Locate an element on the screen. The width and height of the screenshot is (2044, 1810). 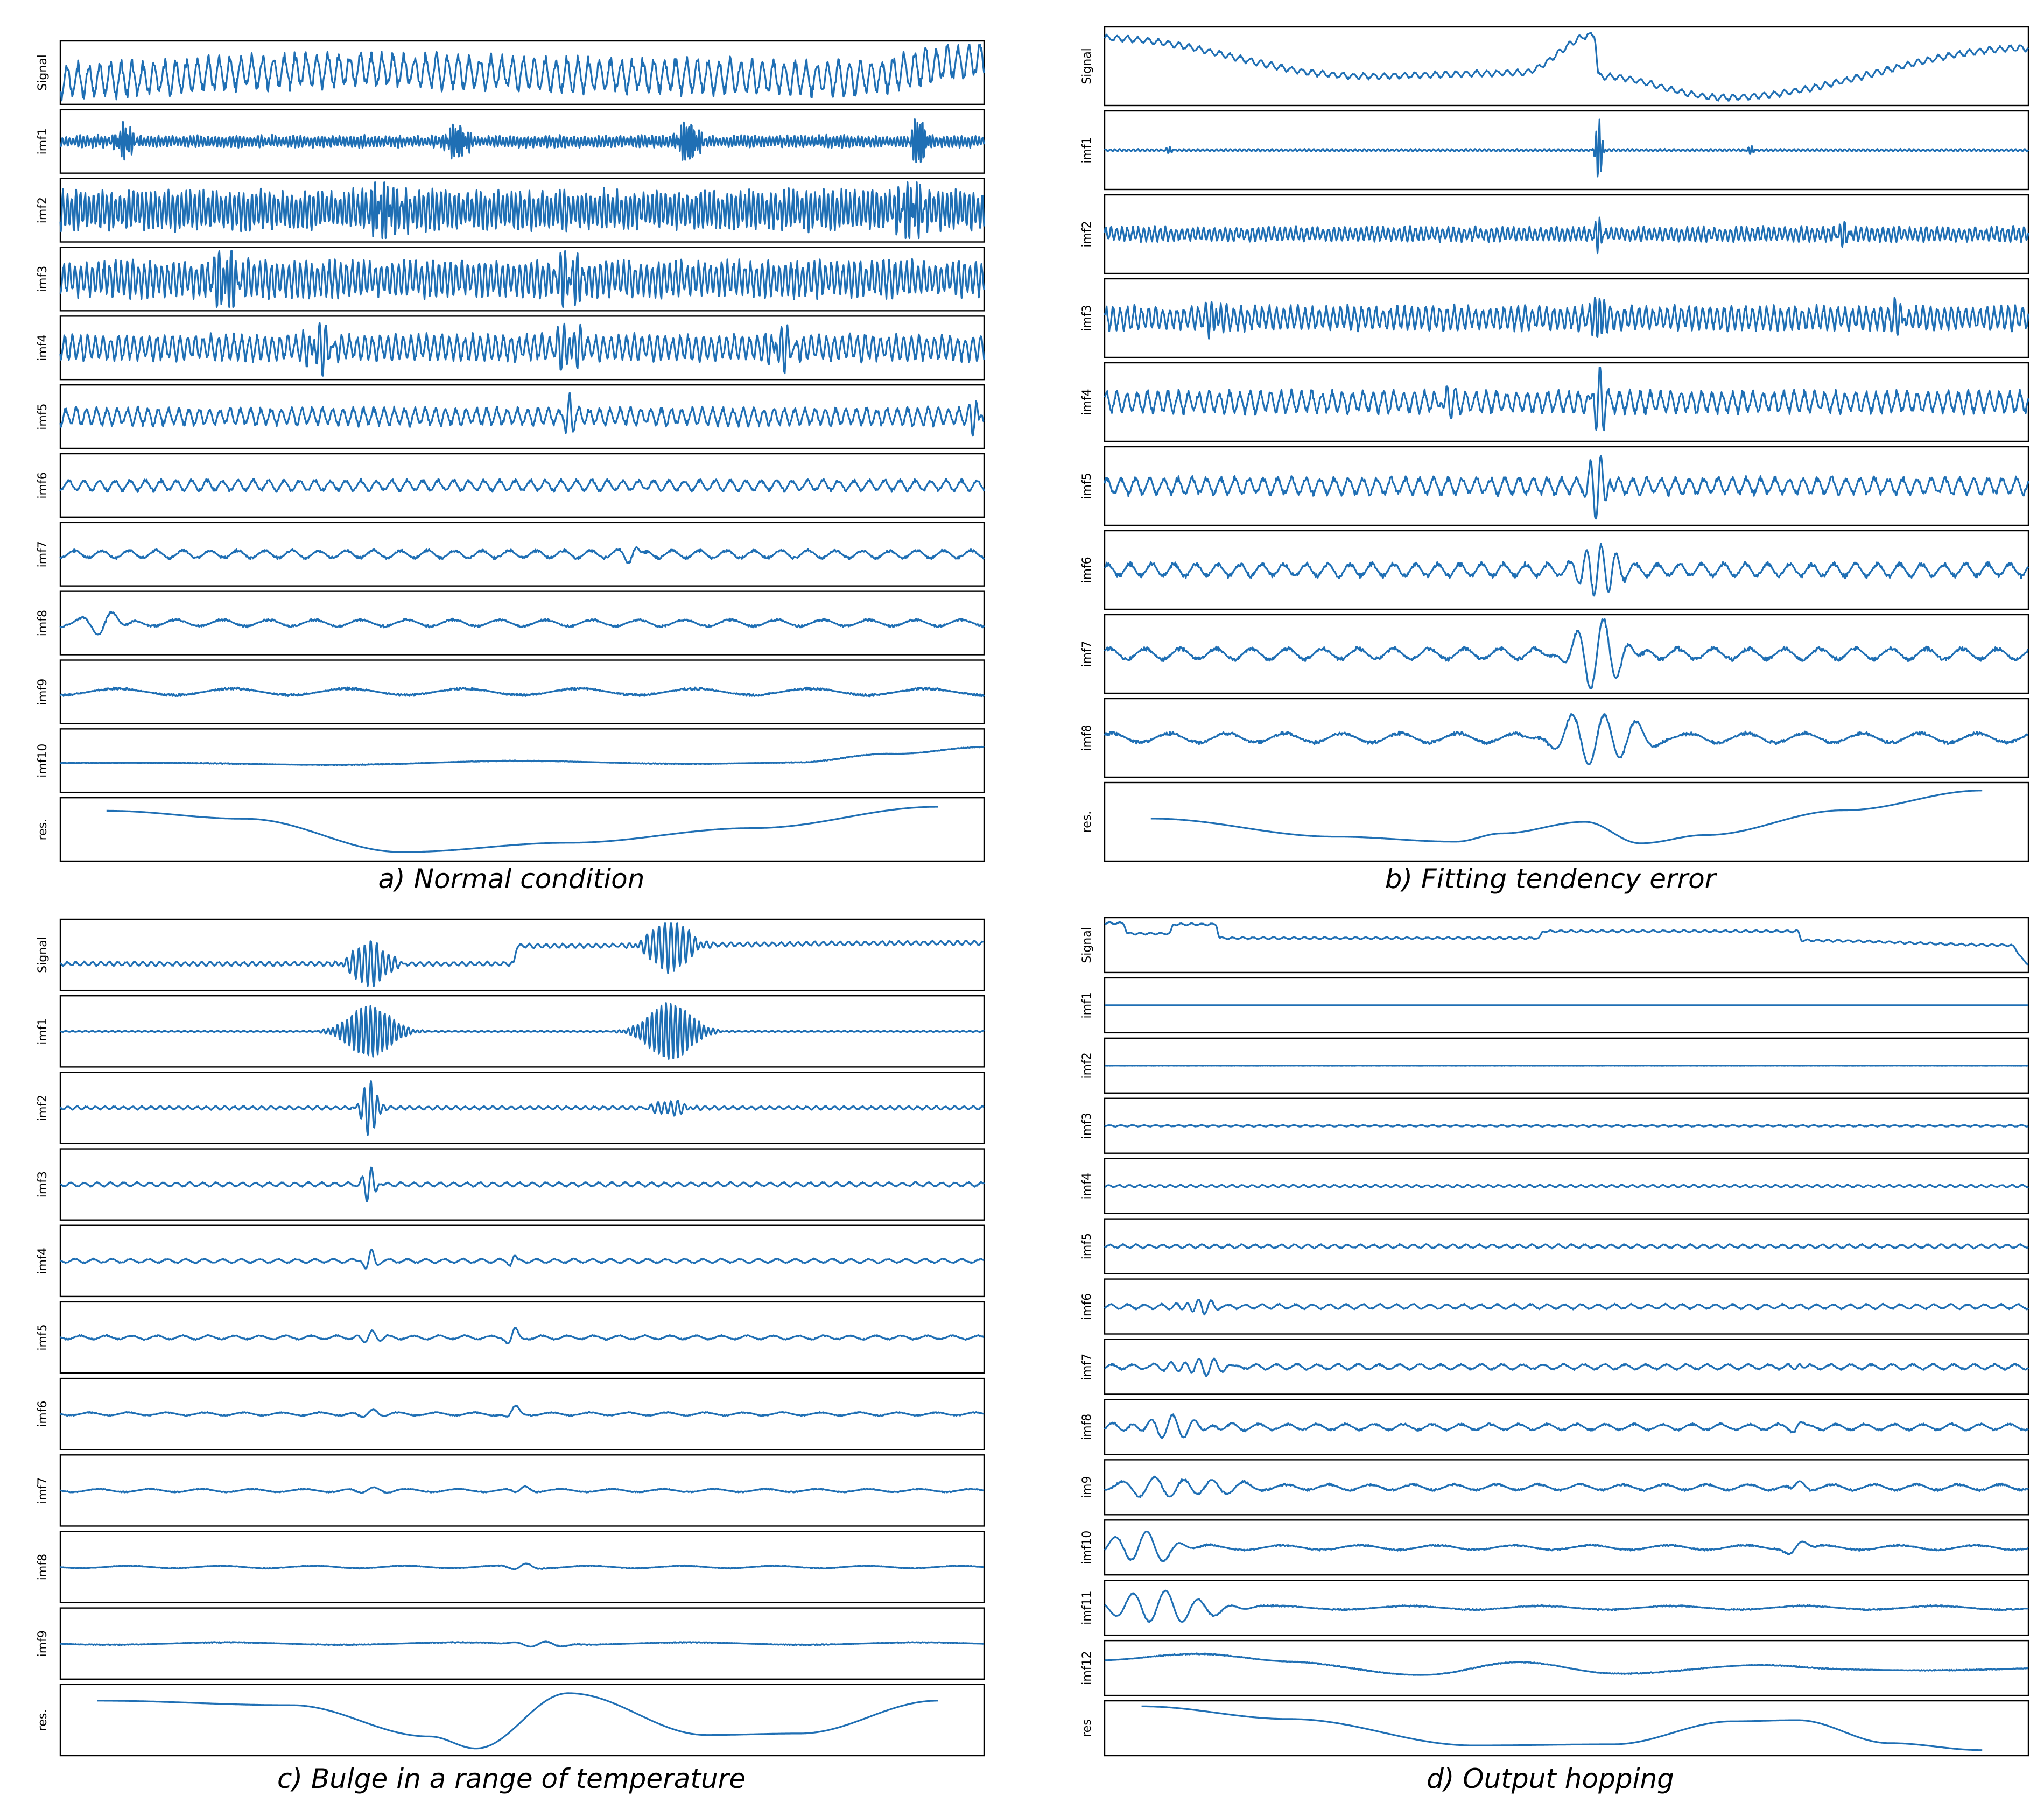
row-label-b-imf5: imf5 is located at coordinates (1087, 486).